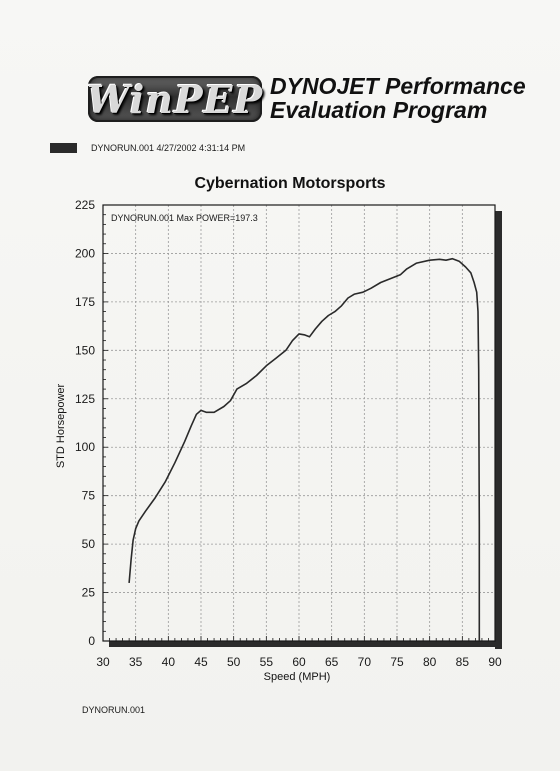  I want to click on frame-shadow-right, so click(498, 430).